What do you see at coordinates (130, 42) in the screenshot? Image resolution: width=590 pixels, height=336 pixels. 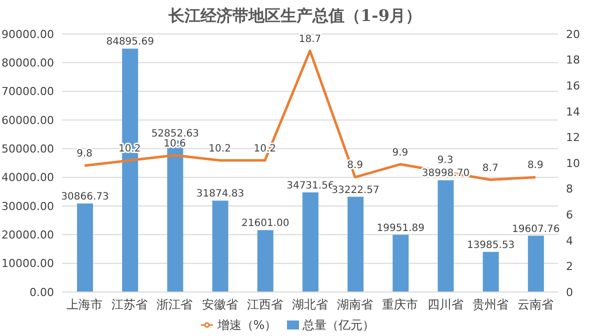 I see `data-label: 84895.69` at bounding box center [130, 42].